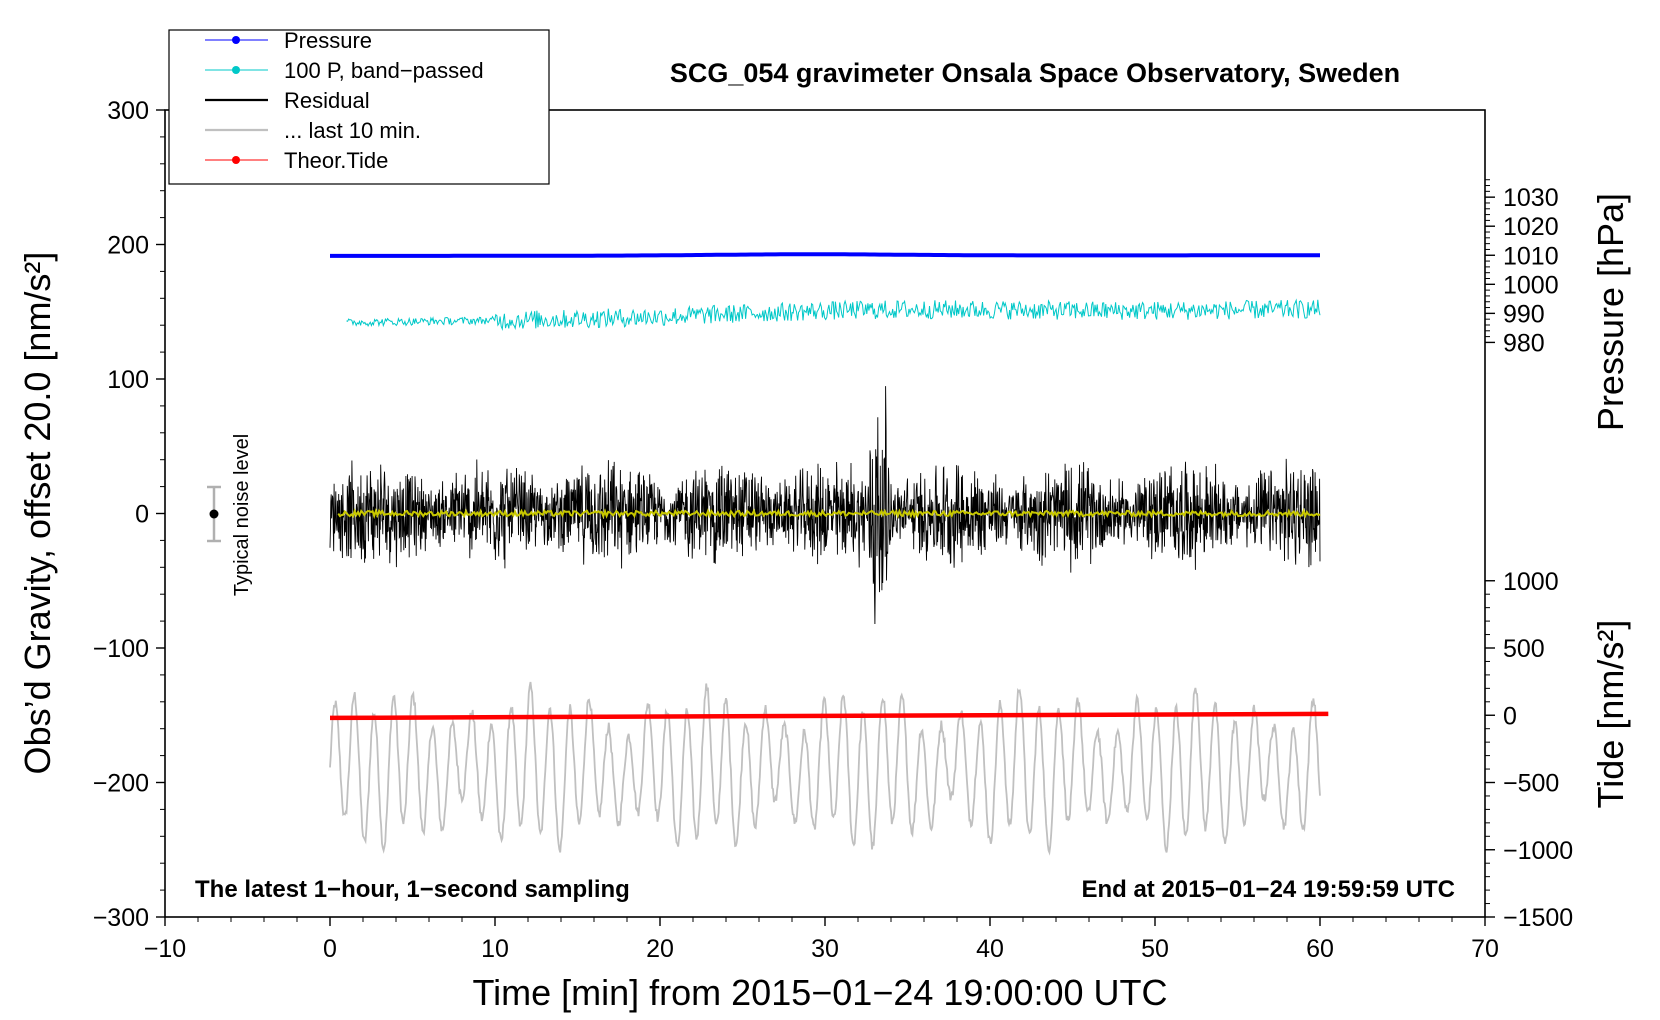 The image size is (1660, 1020). What do you see at coordinates (121, 649) in the screenshot?
I see `y-tick-label: −100` at bounding box center [121, 649].